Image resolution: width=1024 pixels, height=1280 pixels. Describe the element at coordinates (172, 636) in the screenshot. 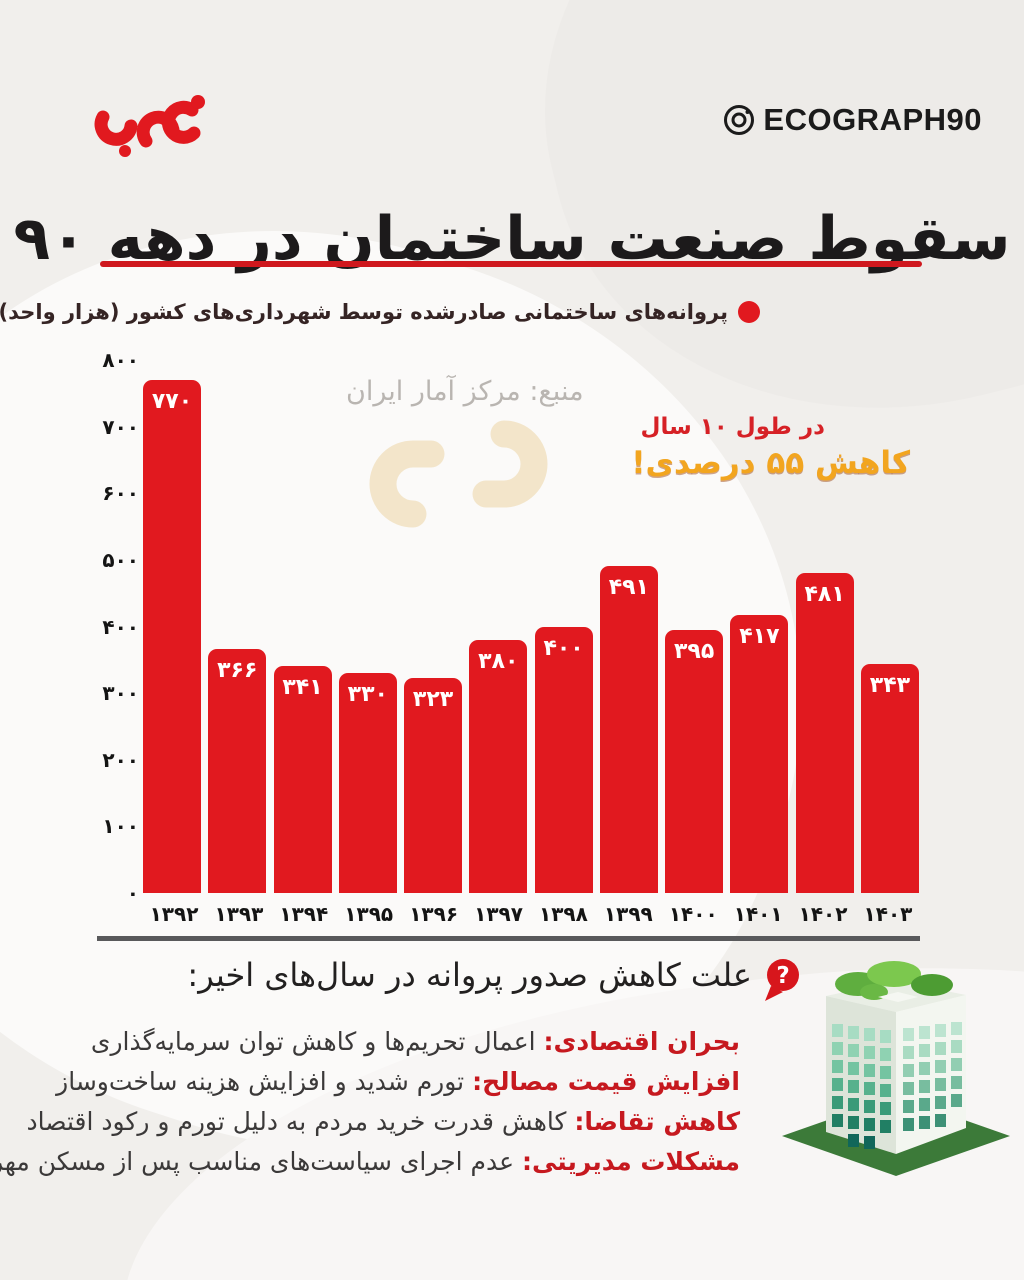

I see `bar-1392: ۷۷۰` at that location.